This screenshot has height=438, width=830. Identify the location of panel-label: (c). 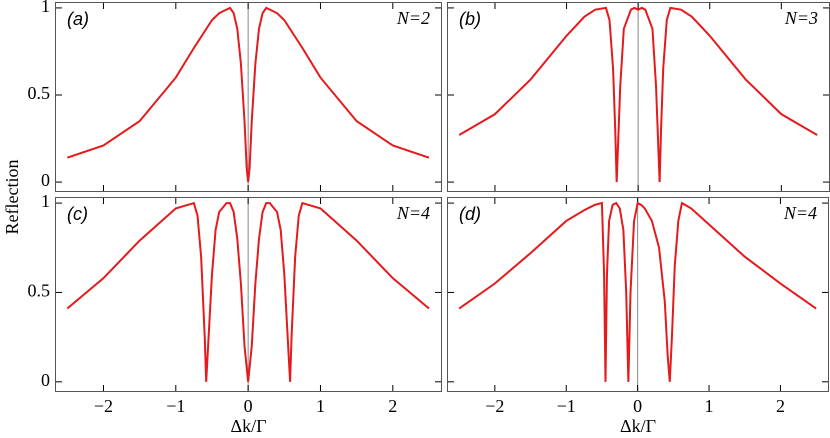
(77, 214).